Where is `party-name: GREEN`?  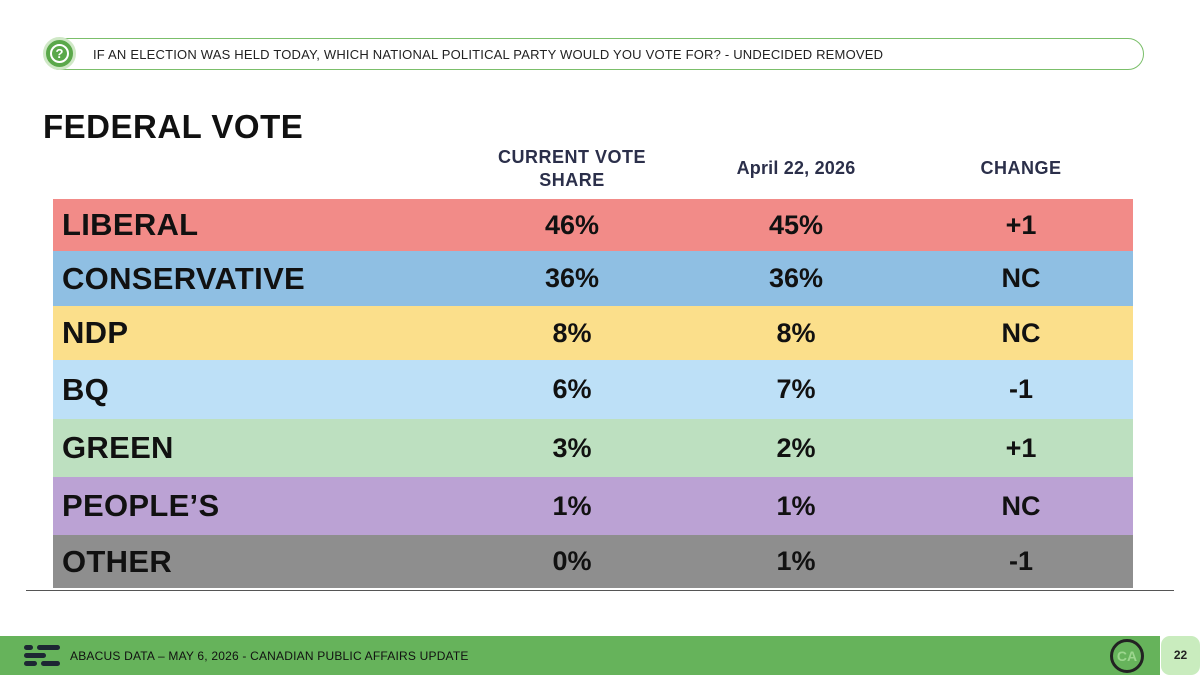 party-name: GREEN is located at coordinates (118, 447).